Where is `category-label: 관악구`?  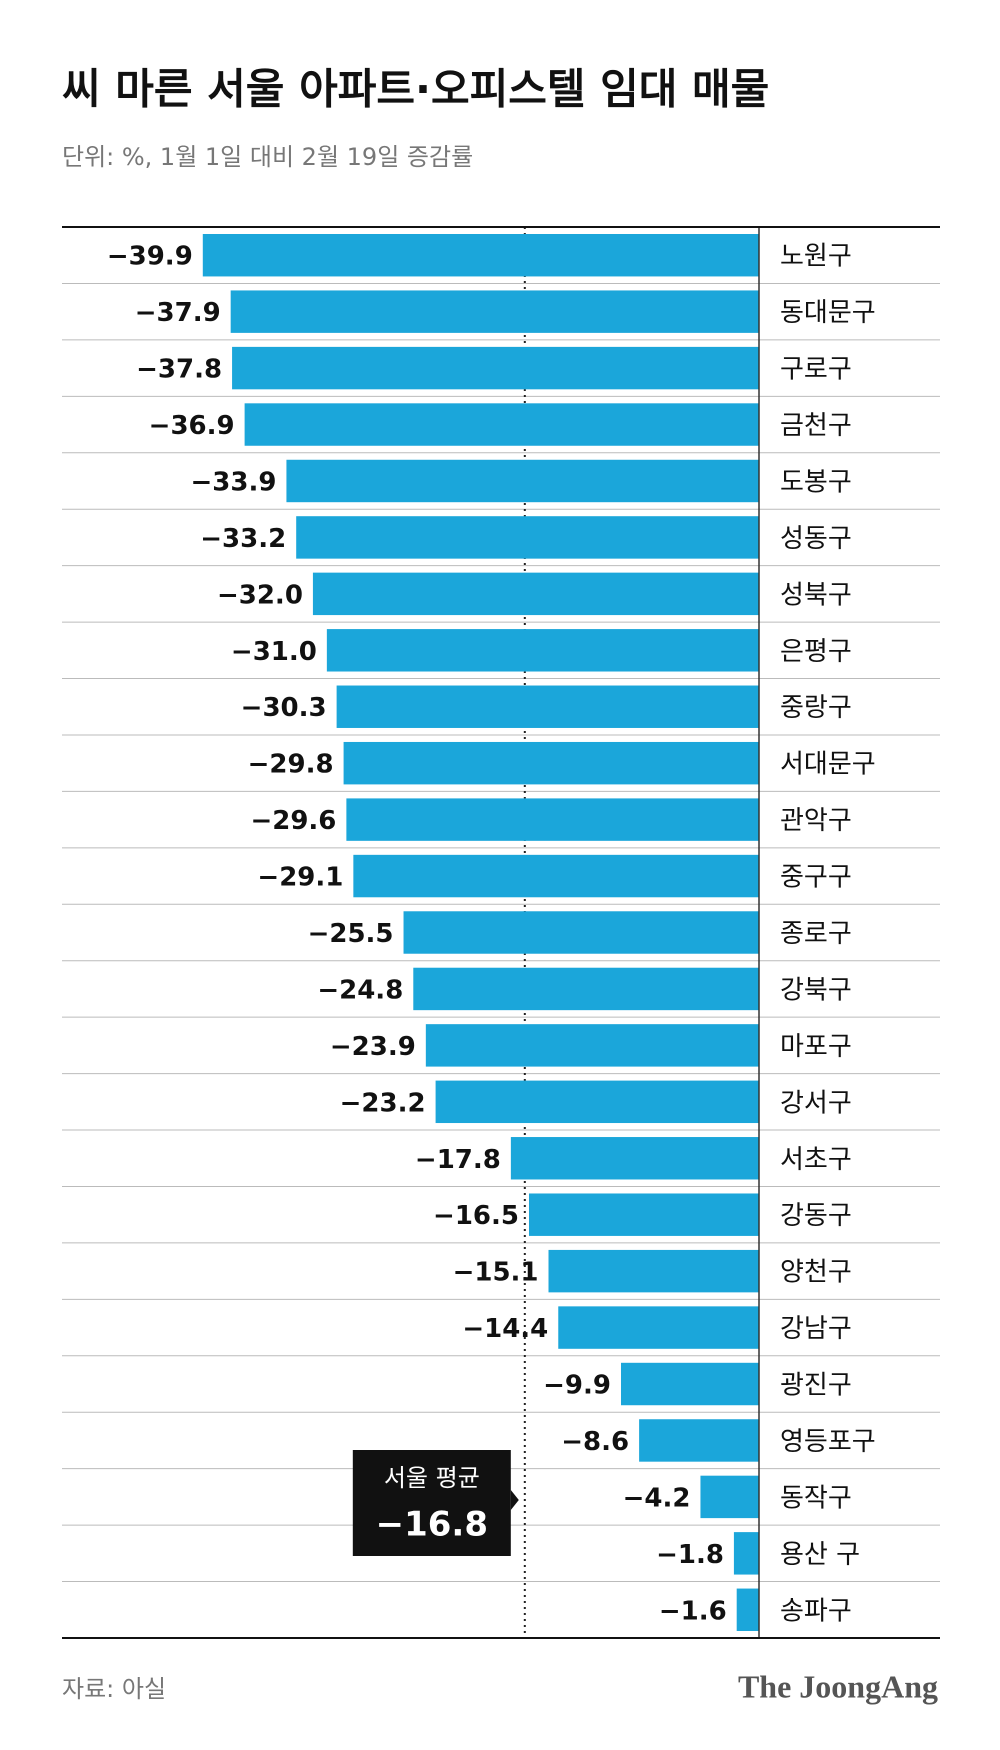
category-label: 관악구 is located at coordinates (816, 821).